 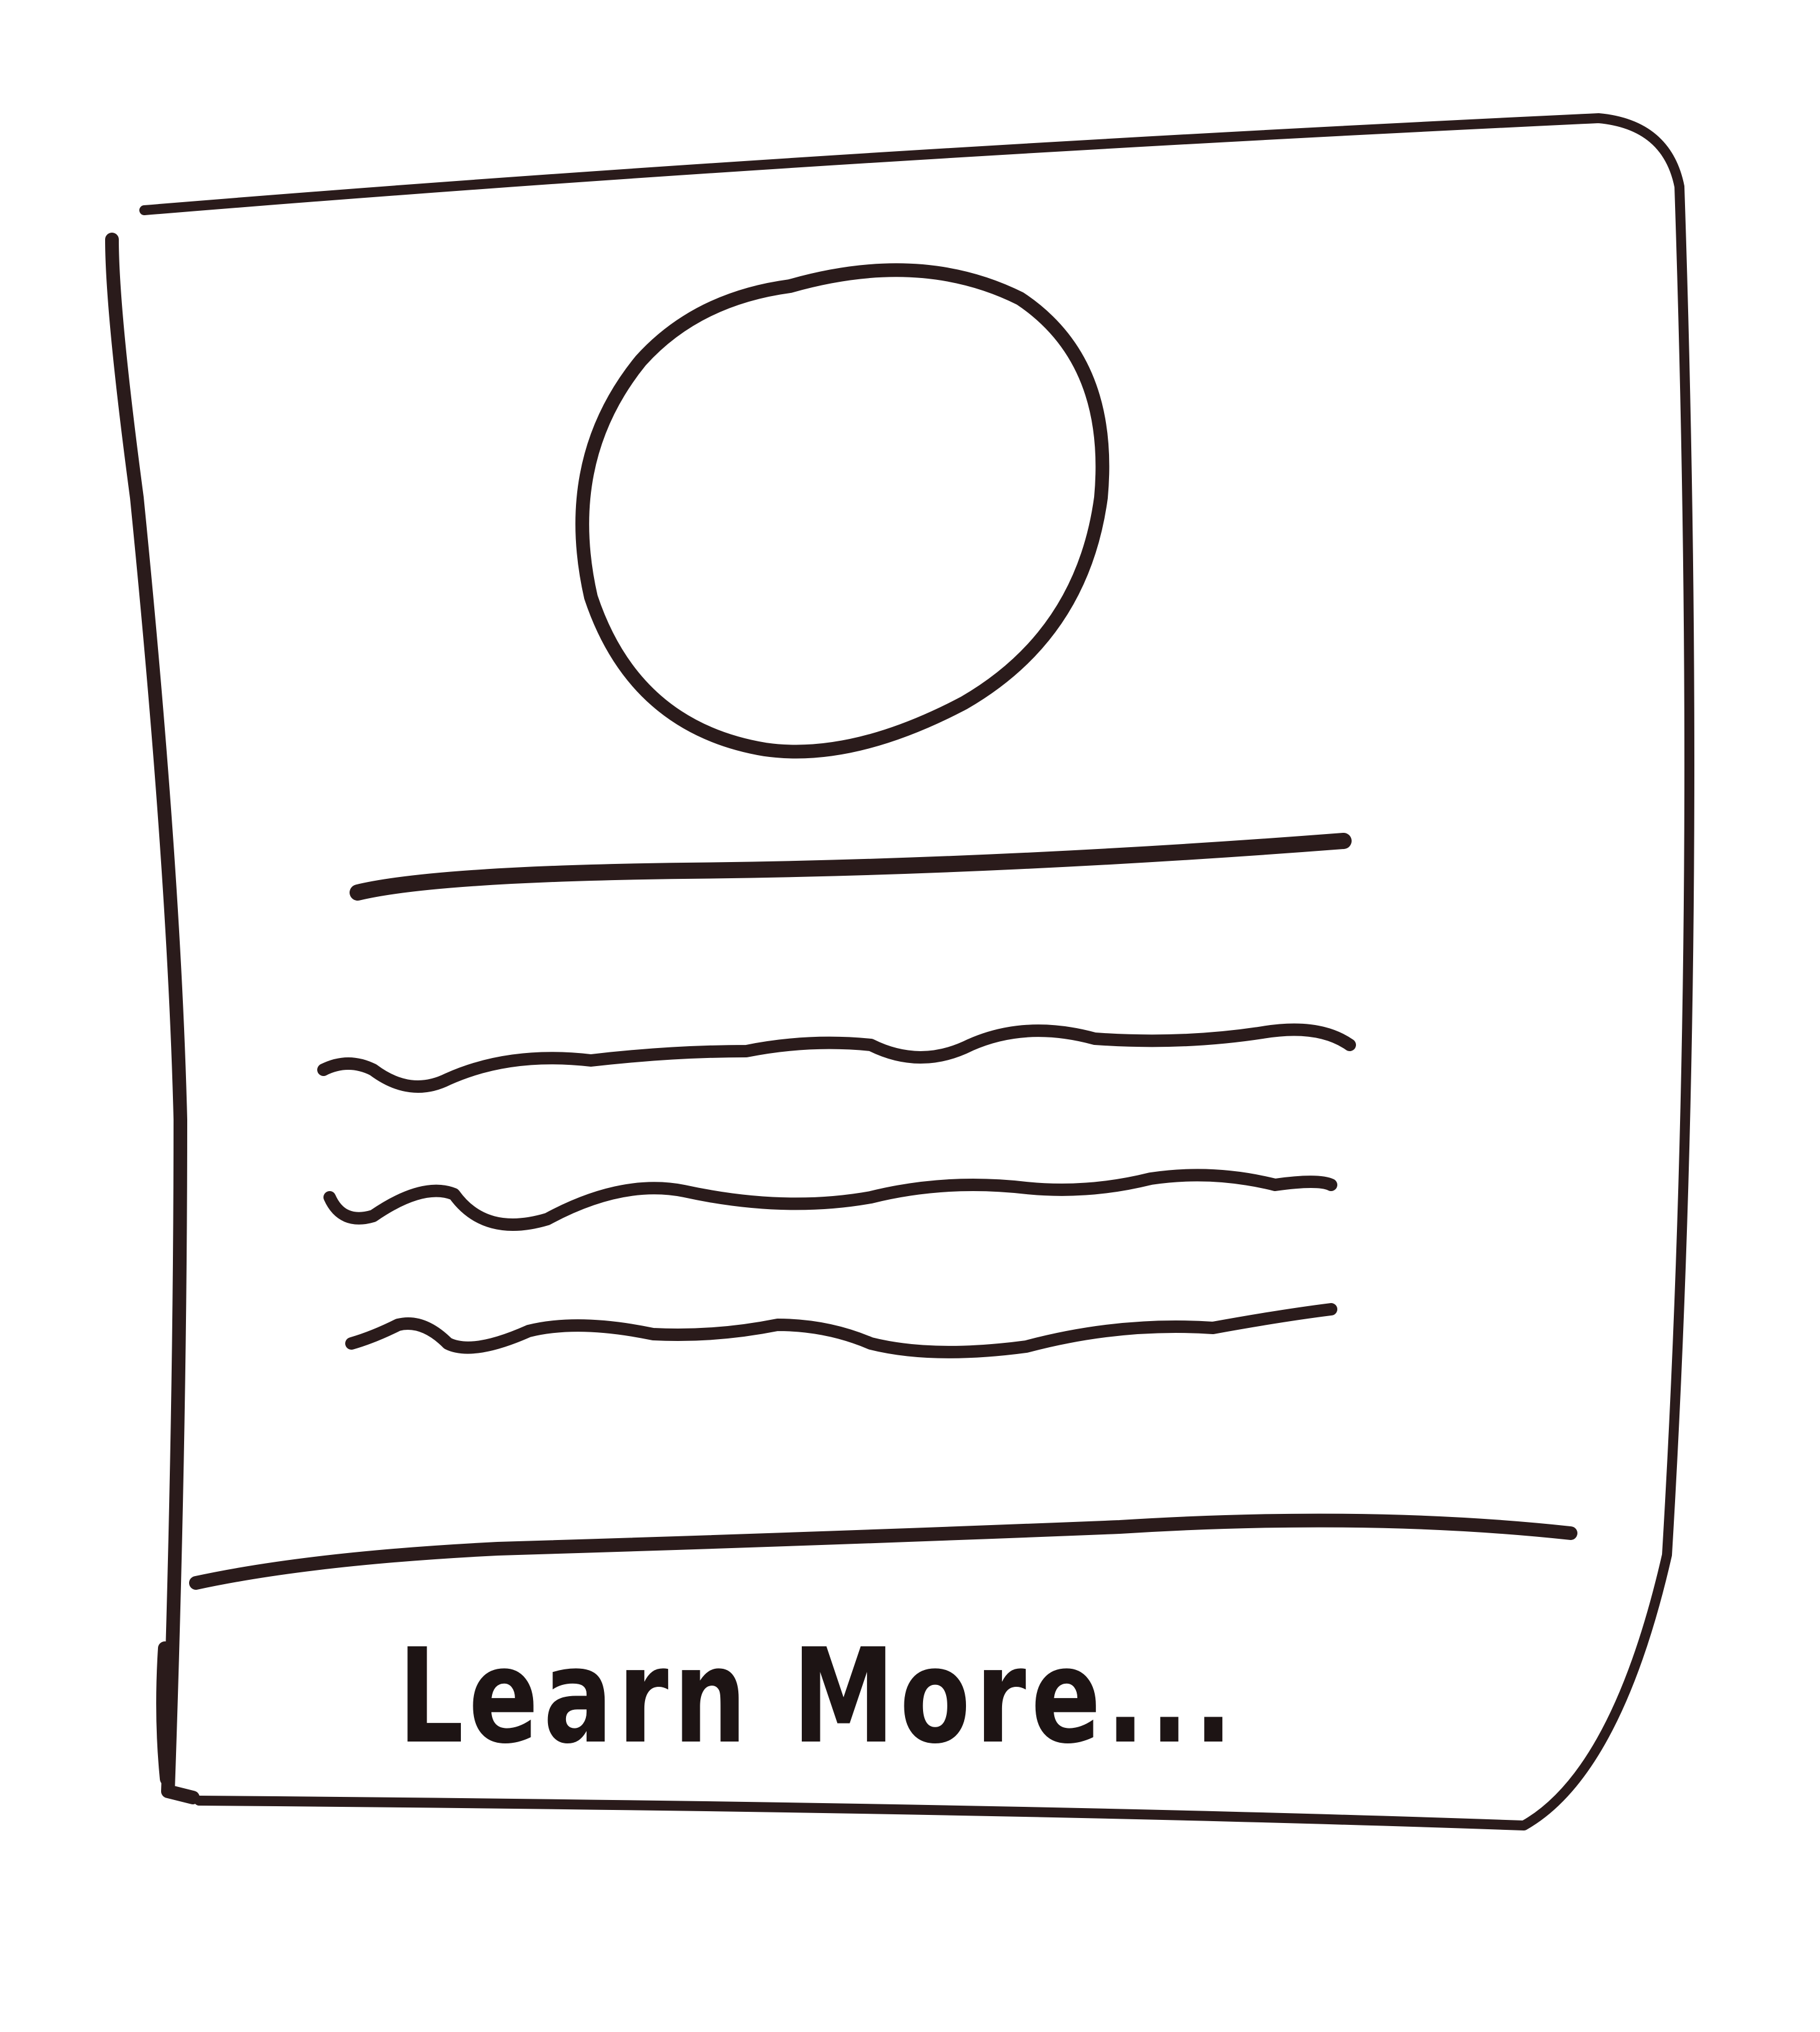 What do you see at coordinates (843, 511) in the screenshot?
I see `image-placeholder-icon` at bounding box center [843, 511].